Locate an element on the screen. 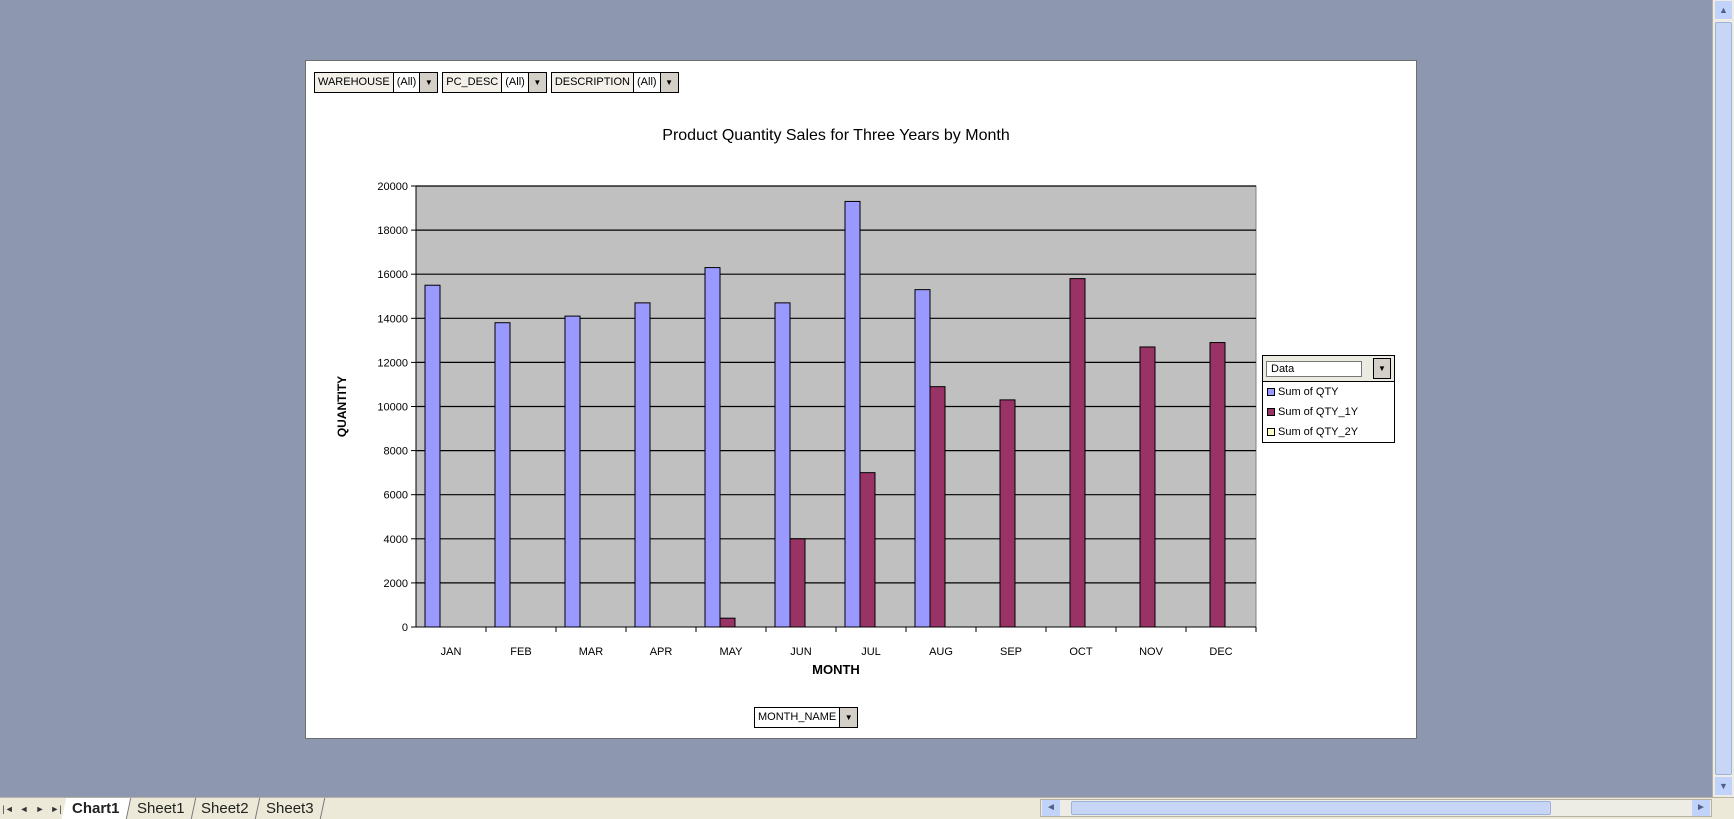 This screenshot has height=819, width=1734. x-tick-label: JUN is located at coordinates (800, 652).